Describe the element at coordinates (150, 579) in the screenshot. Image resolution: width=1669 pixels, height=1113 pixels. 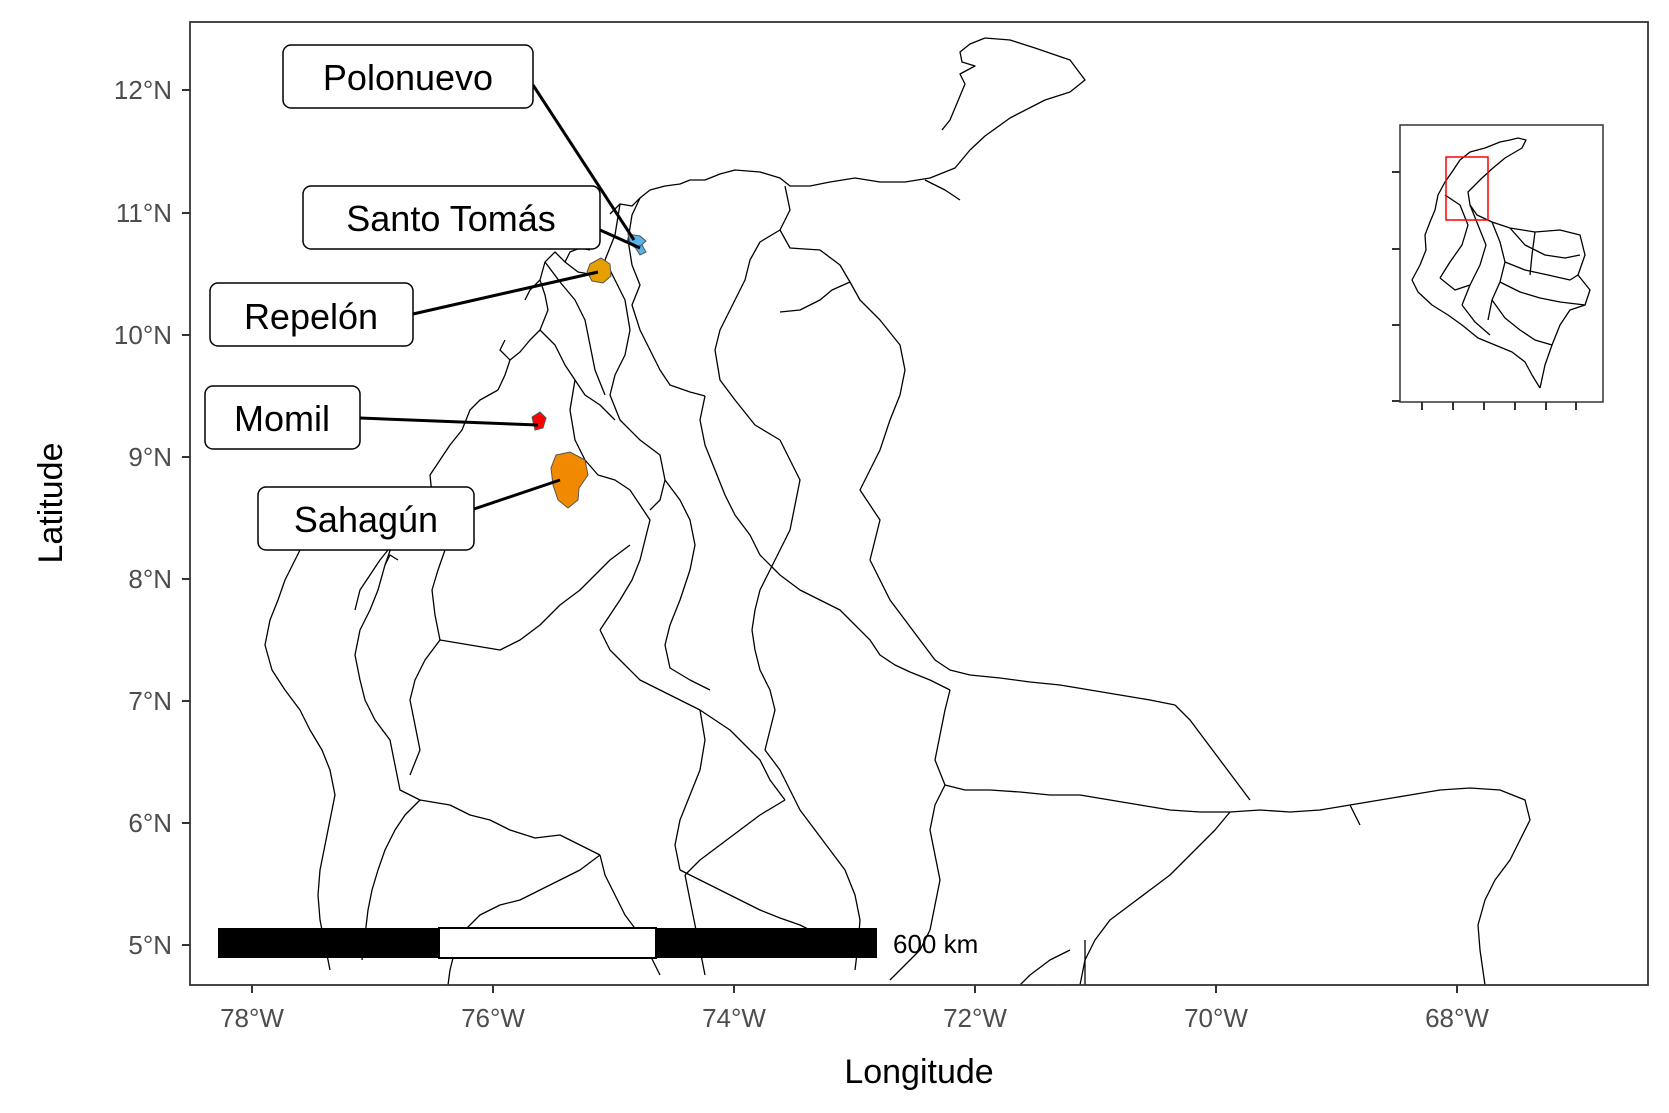
I see `y-tick-label: 8°N` at that location.